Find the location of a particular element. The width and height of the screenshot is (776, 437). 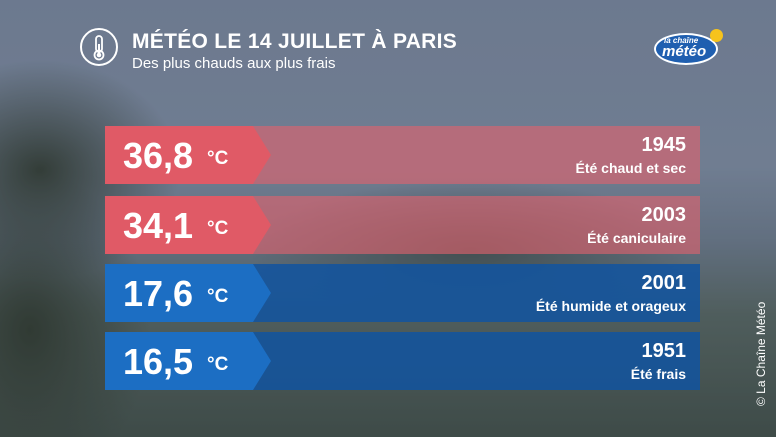

row-description: Été frais is located at coordinates (658, 374).